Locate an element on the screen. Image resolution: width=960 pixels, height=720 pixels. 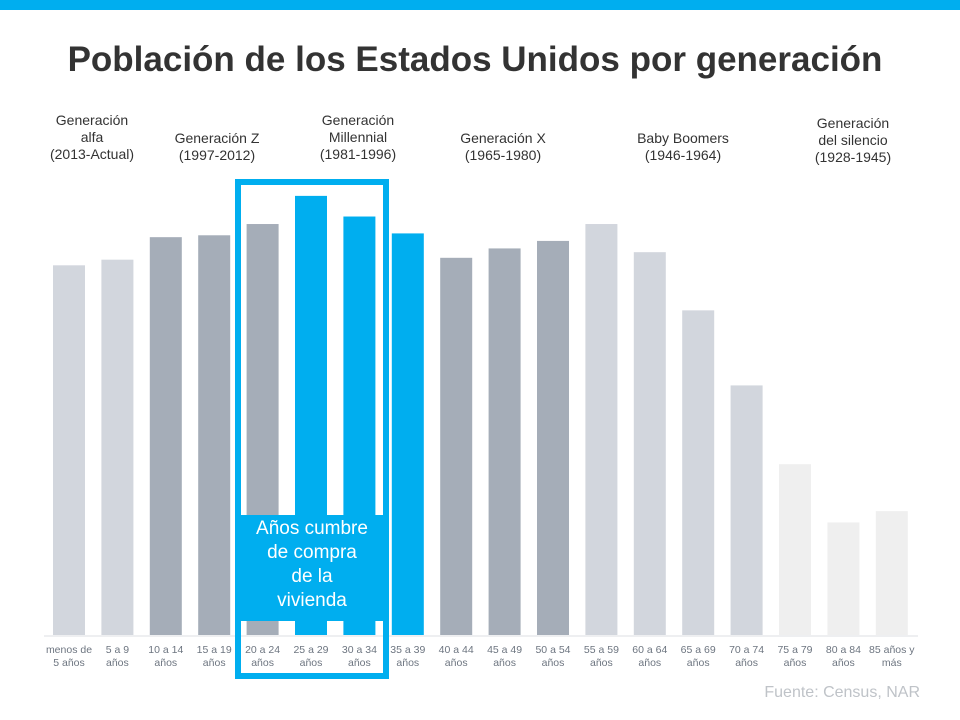
generation-label: Generación alfa (2013-Actual) is located at coordinates (92, 137).